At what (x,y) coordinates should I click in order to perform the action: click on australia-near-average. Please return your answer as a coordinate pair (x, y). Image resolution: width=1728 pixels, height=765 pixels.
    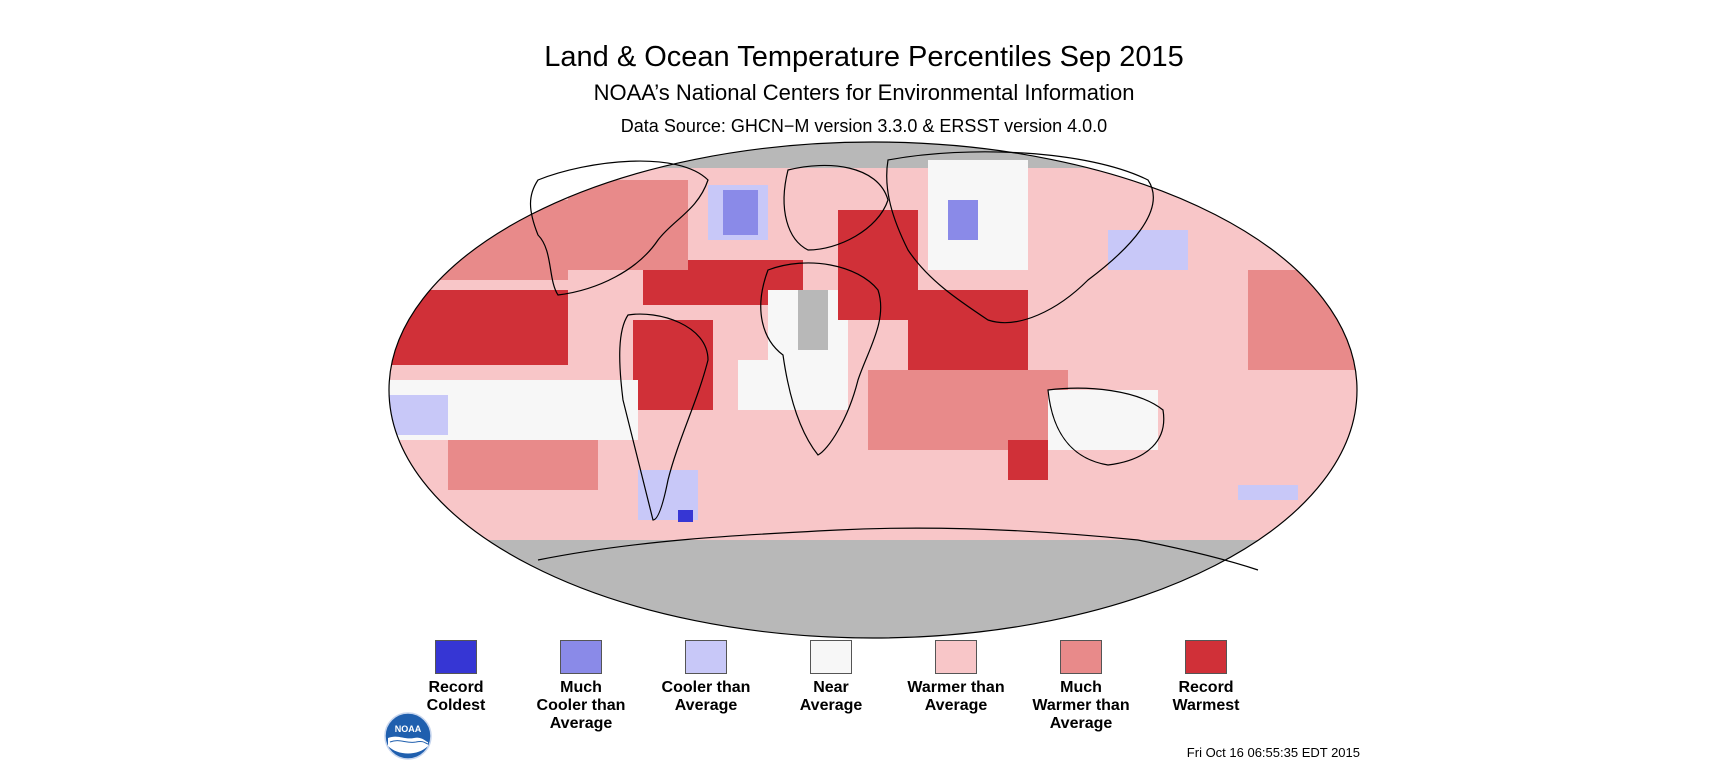
    Looking at the image, I should click on (1103, 420).